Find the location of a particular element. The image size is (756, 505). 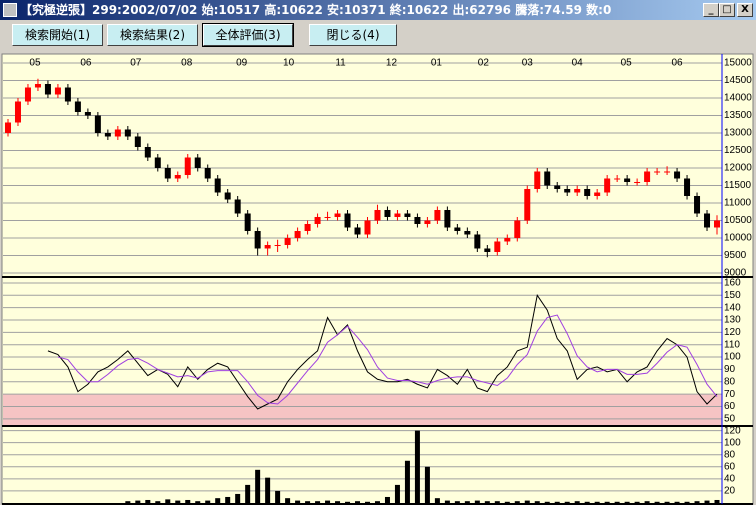

y-tick-label: 50 is located at coordinates (730, 418).